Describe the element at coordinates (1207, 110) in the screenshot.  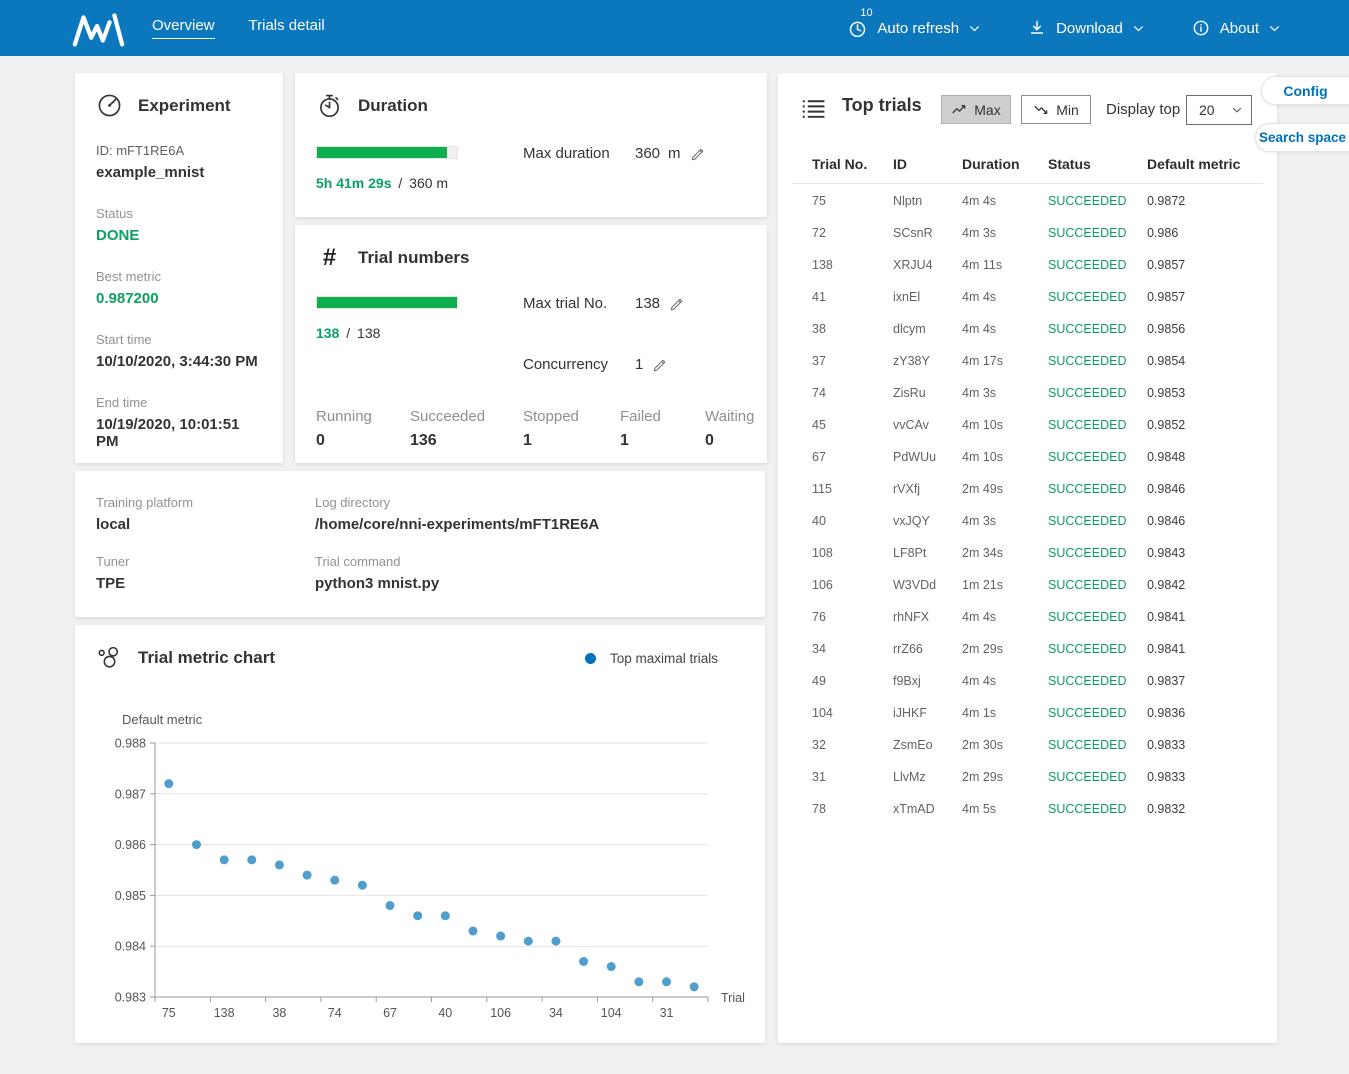
I see `display-top-value: 20` at that location.